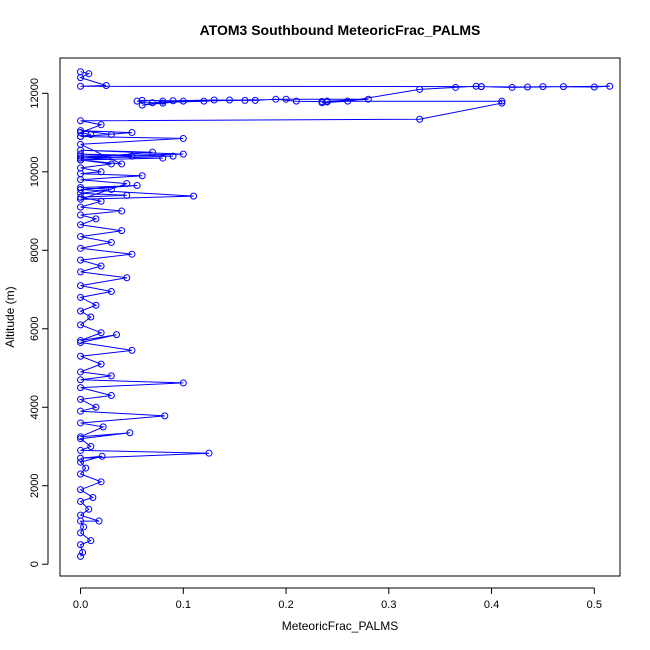  What do you see at coordinates (35, 172) in the screenshot?
I see `y-tick-label: 10000` at bounding box center [35, 172].